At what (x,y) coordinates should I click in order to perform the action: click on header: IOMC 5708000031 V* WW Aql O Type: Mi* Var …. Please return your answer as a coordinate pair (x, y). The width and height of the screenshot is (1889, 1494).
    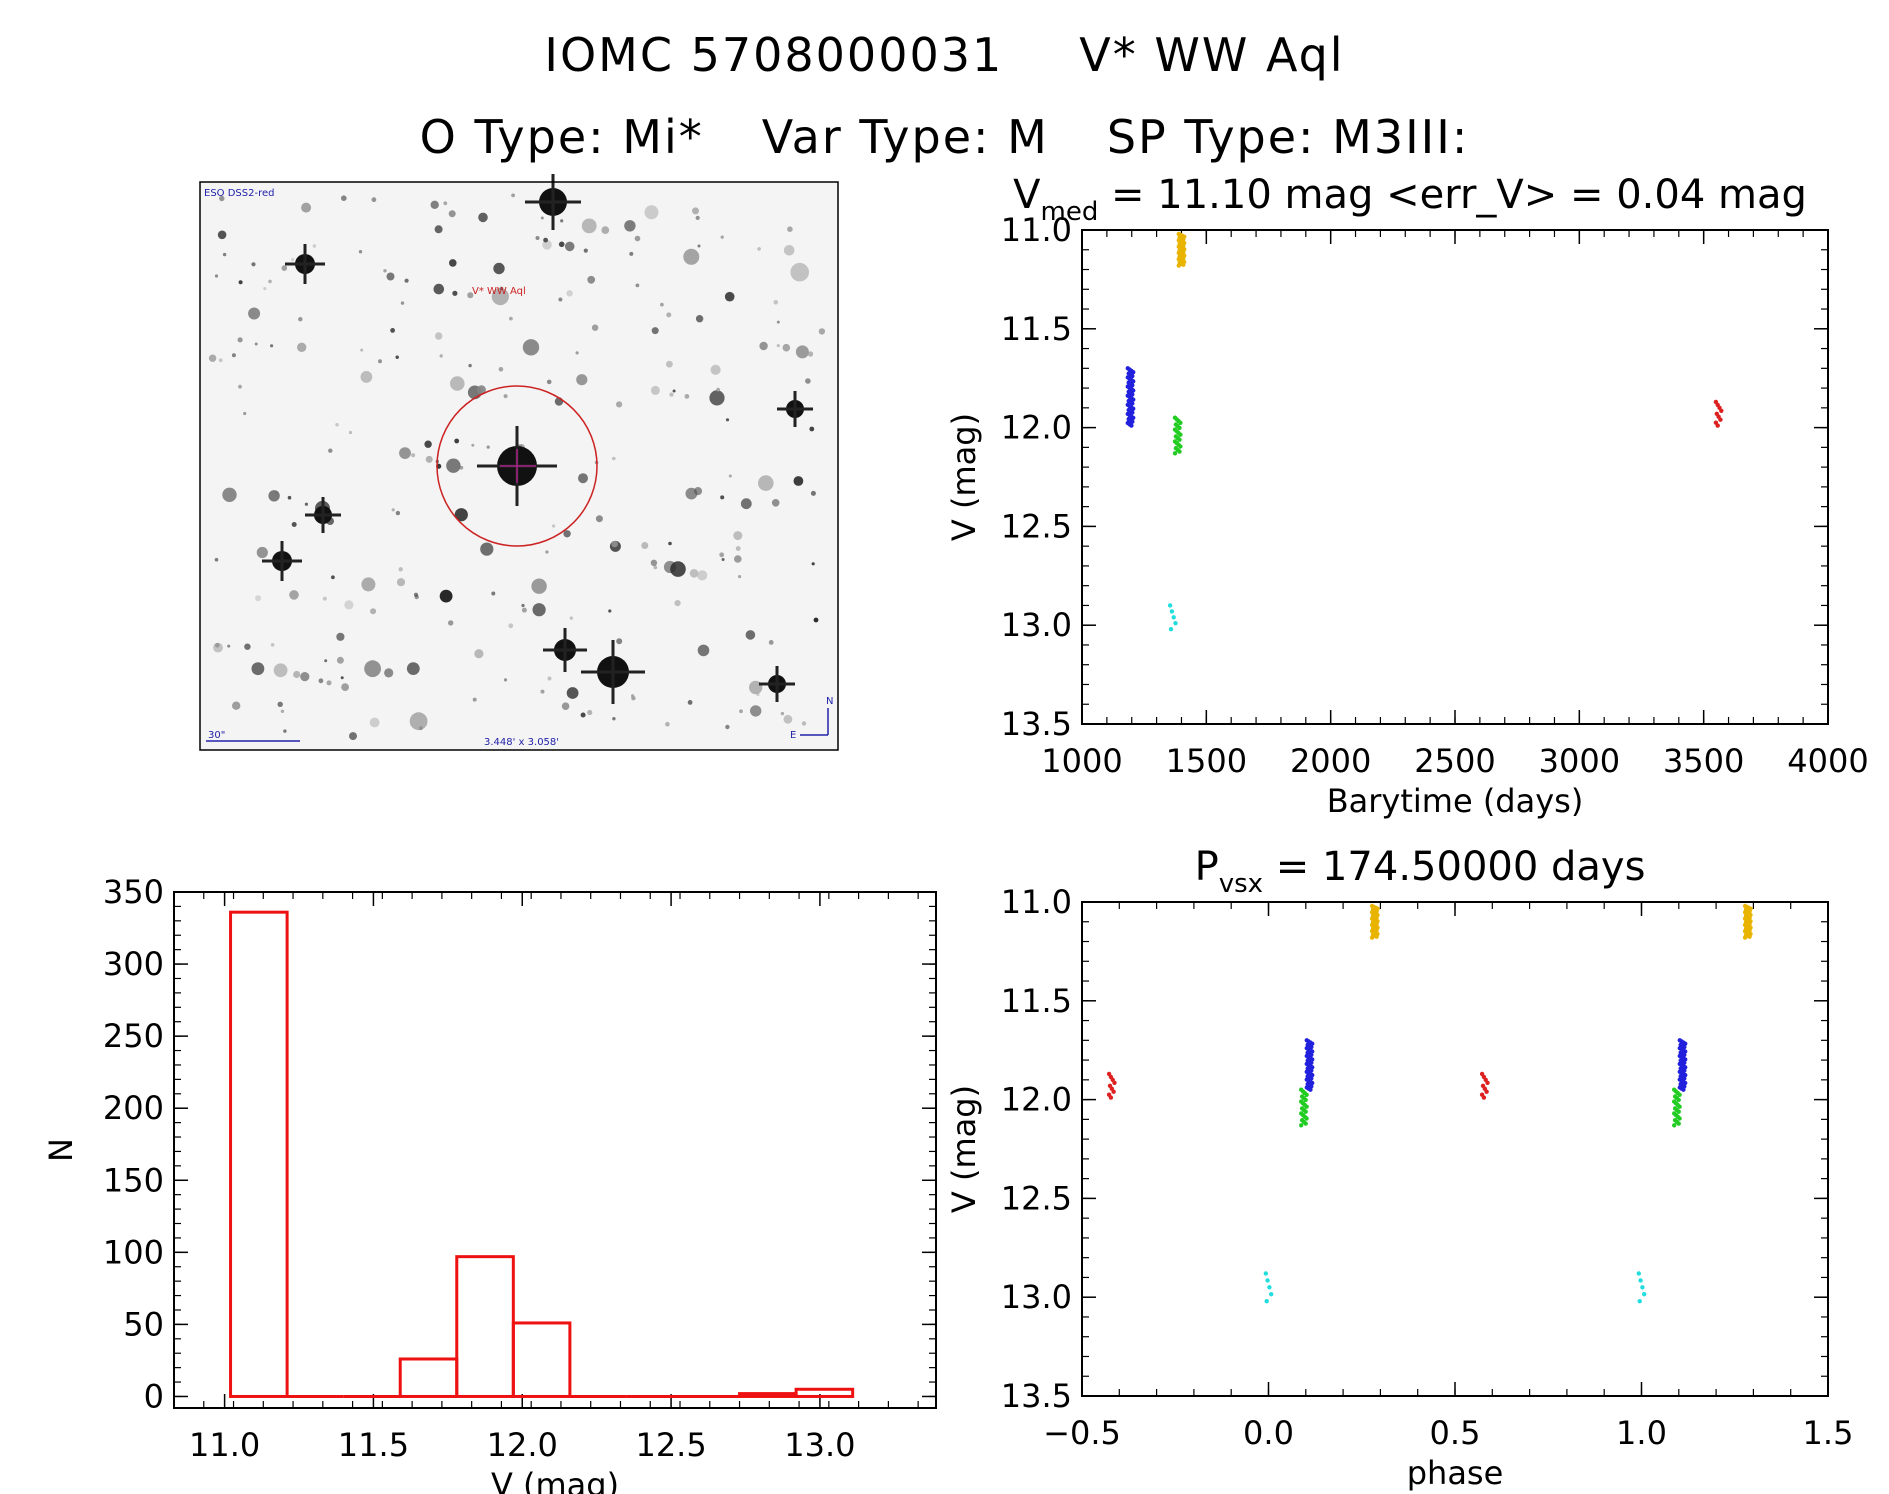
    Looking at the image, I should click on (944, 85).